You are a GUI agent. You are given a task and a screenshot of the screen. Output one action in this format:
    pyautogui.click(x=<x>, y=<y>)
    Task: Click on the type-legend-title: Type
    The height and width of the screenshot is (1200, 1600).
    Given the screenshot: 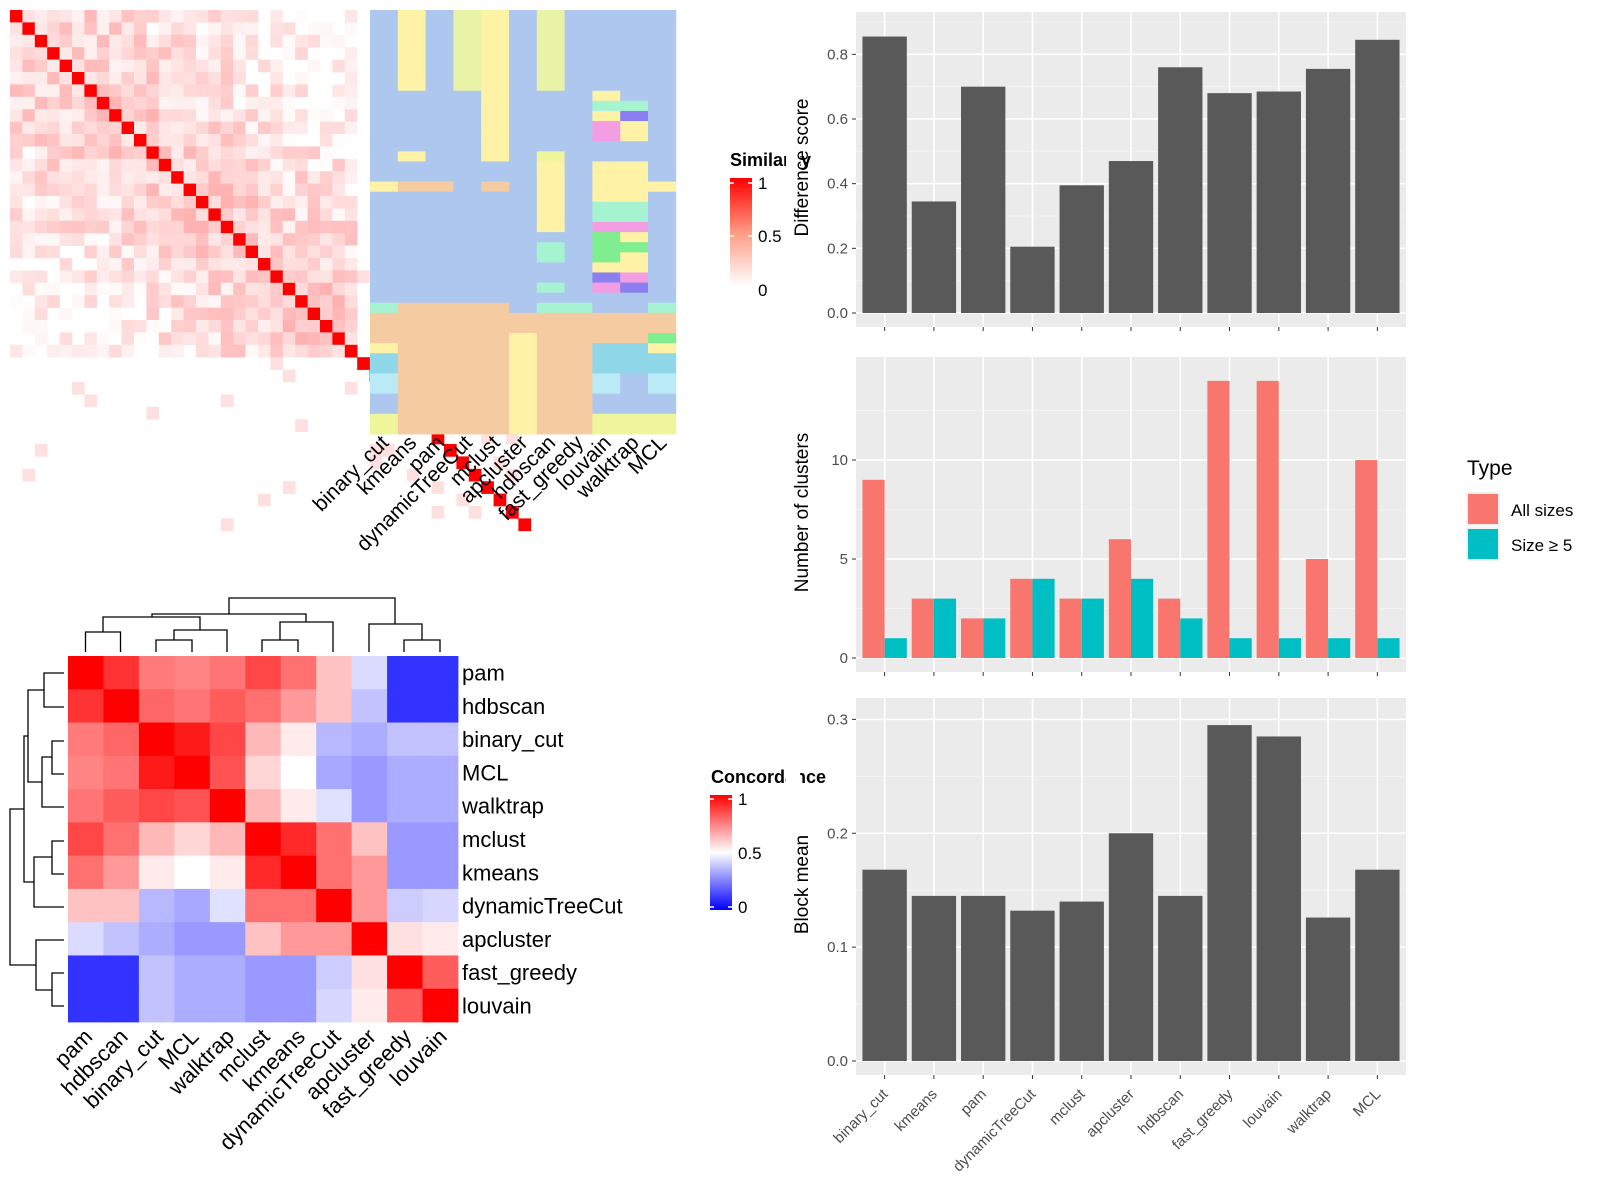 What is the action you would take?
    pyautogui.click(x=1490, y=468)
    